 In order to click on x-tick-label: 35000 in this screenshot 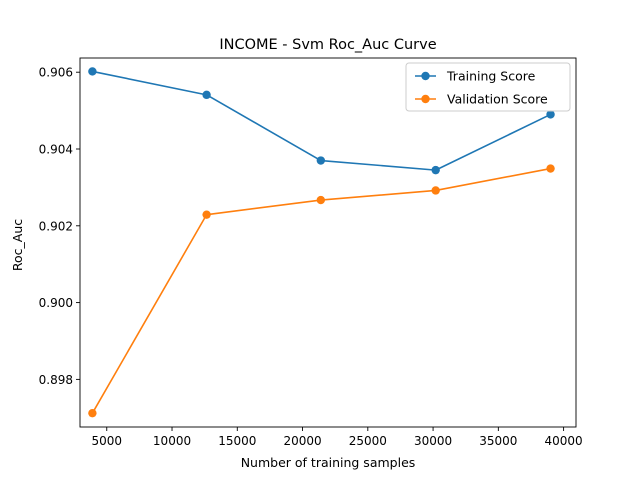, I will do `click(498, 441)`.